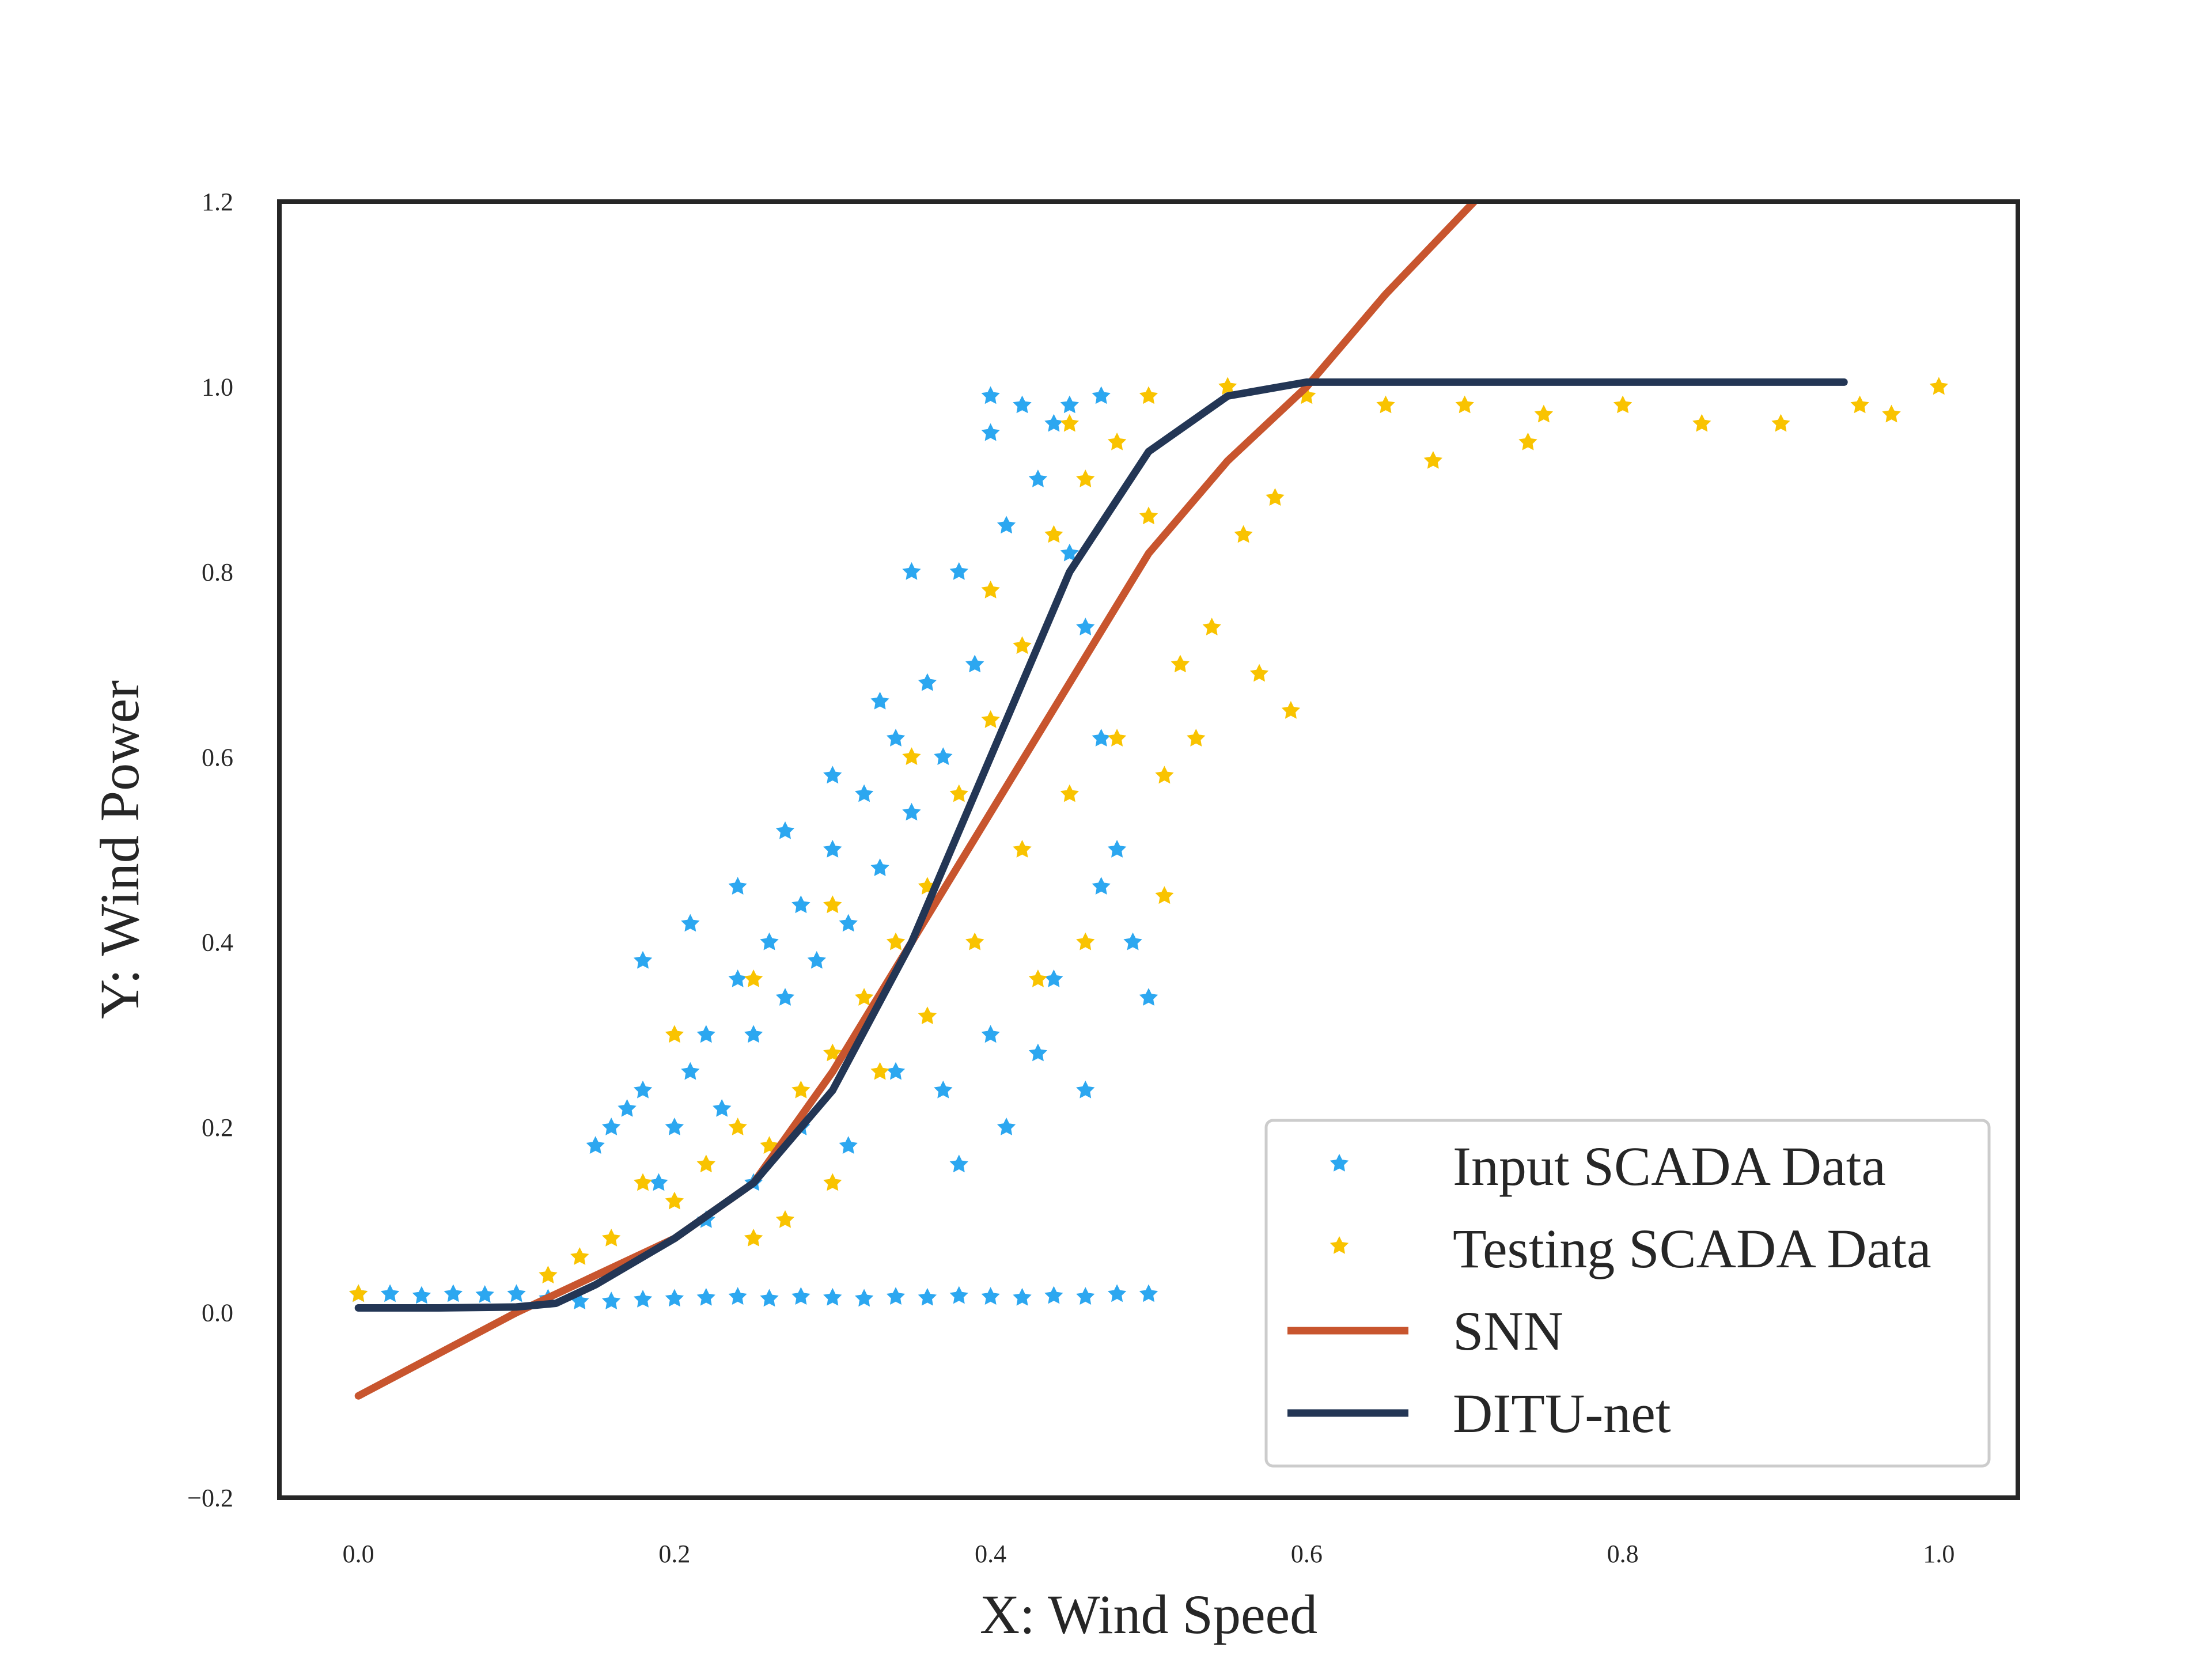 This screenshot has width=2212, height=1659. I want to click on y-axis-label: Y: Wind Power, so click(119, 849).